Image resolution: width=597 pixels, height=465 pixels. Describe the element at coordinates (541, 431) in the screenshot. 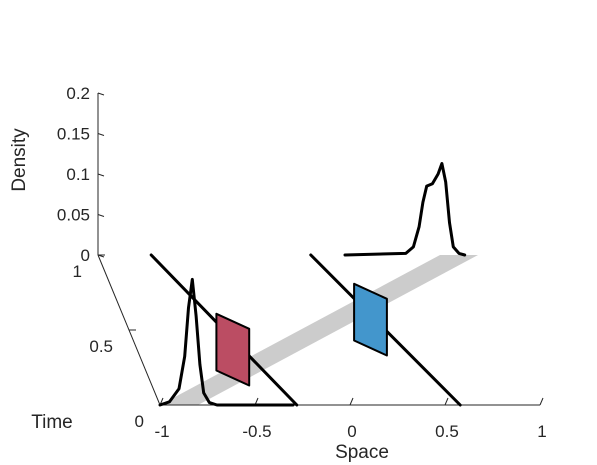

I see `x-tick-label: 1` at that location.